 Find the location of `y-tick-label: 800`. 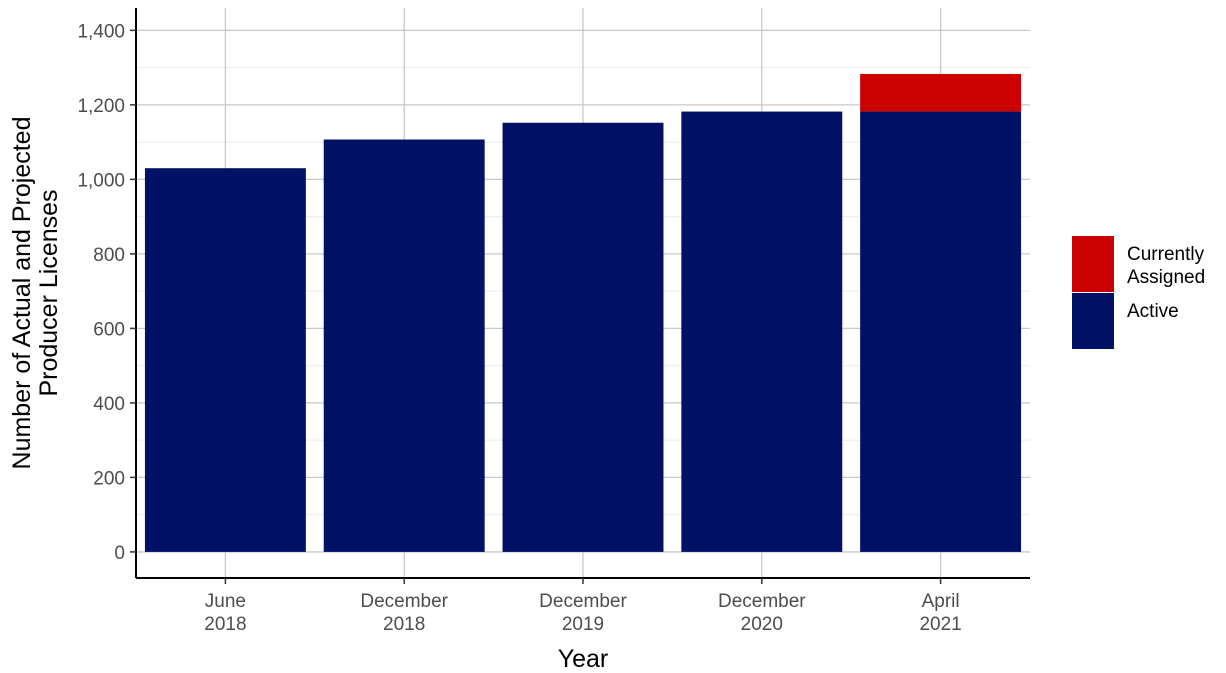

y-tick-label: 800 is located at coordinates (109, 255).